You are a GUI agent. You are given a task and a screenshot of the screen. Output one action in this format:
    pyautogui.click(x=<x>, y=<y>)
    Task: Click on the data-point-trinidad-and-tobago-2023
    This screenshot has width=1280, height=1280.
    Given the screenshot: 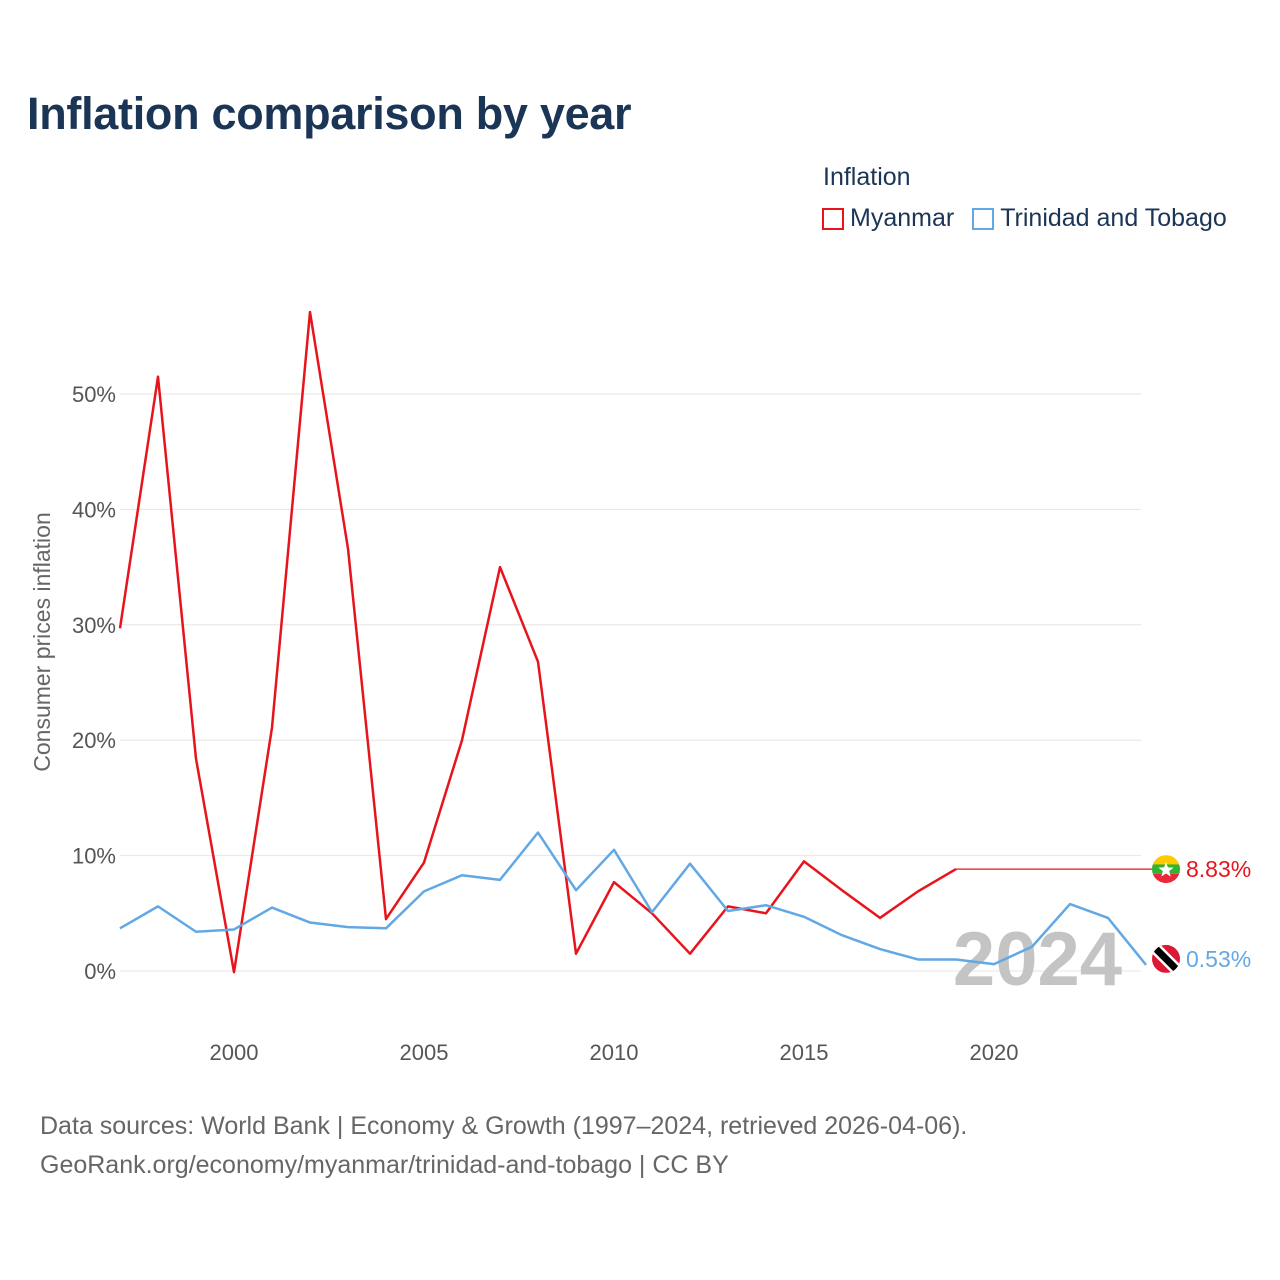 What is the action you would take?
    pyautogui.click(x=1108, y=918)
    